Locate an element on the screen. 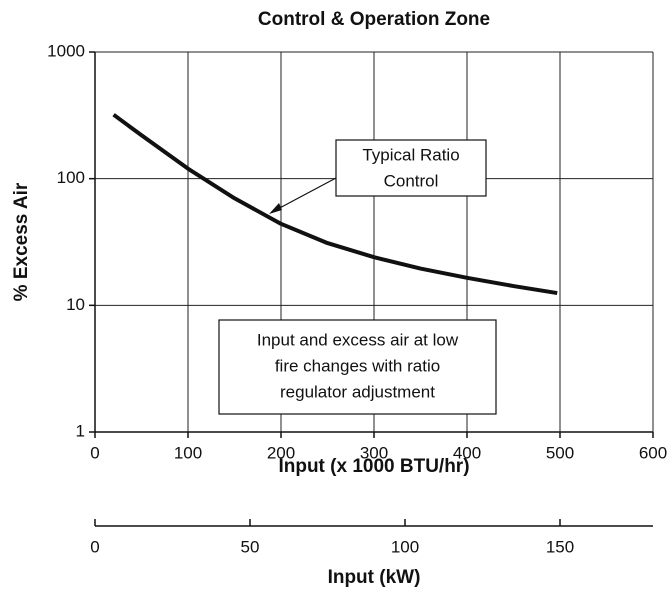  x2-tick-label: 0 is located at coordinates (94, 546).